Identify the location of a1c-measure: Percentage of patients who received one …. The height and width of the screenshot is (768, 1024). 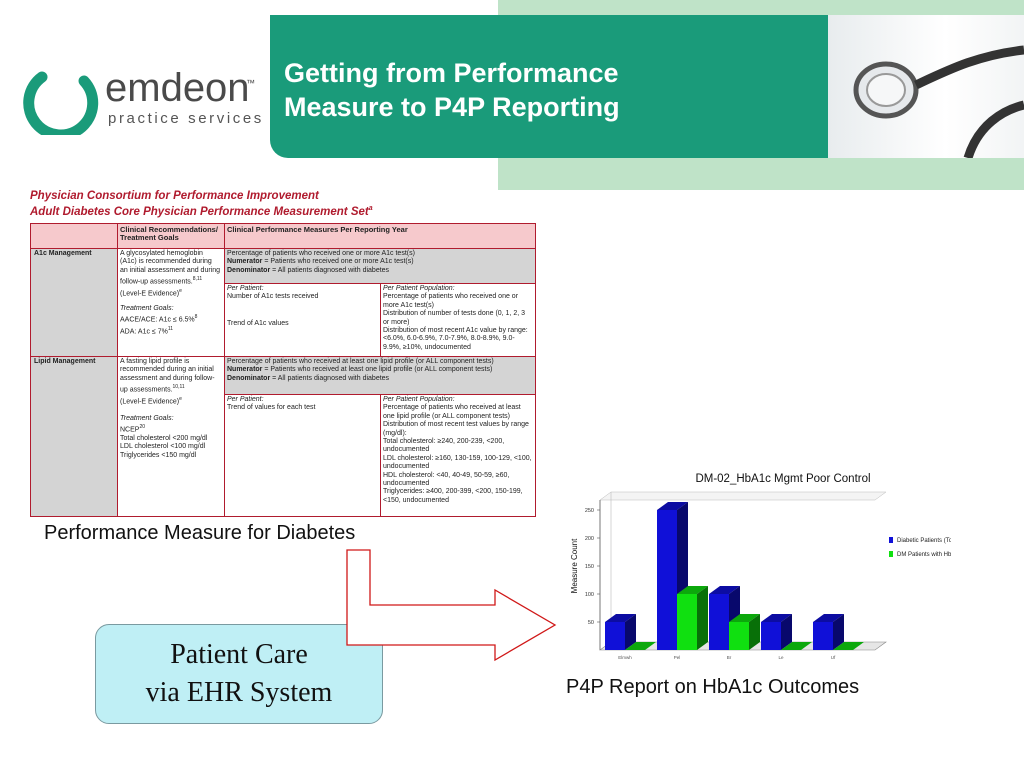
(379, 265).